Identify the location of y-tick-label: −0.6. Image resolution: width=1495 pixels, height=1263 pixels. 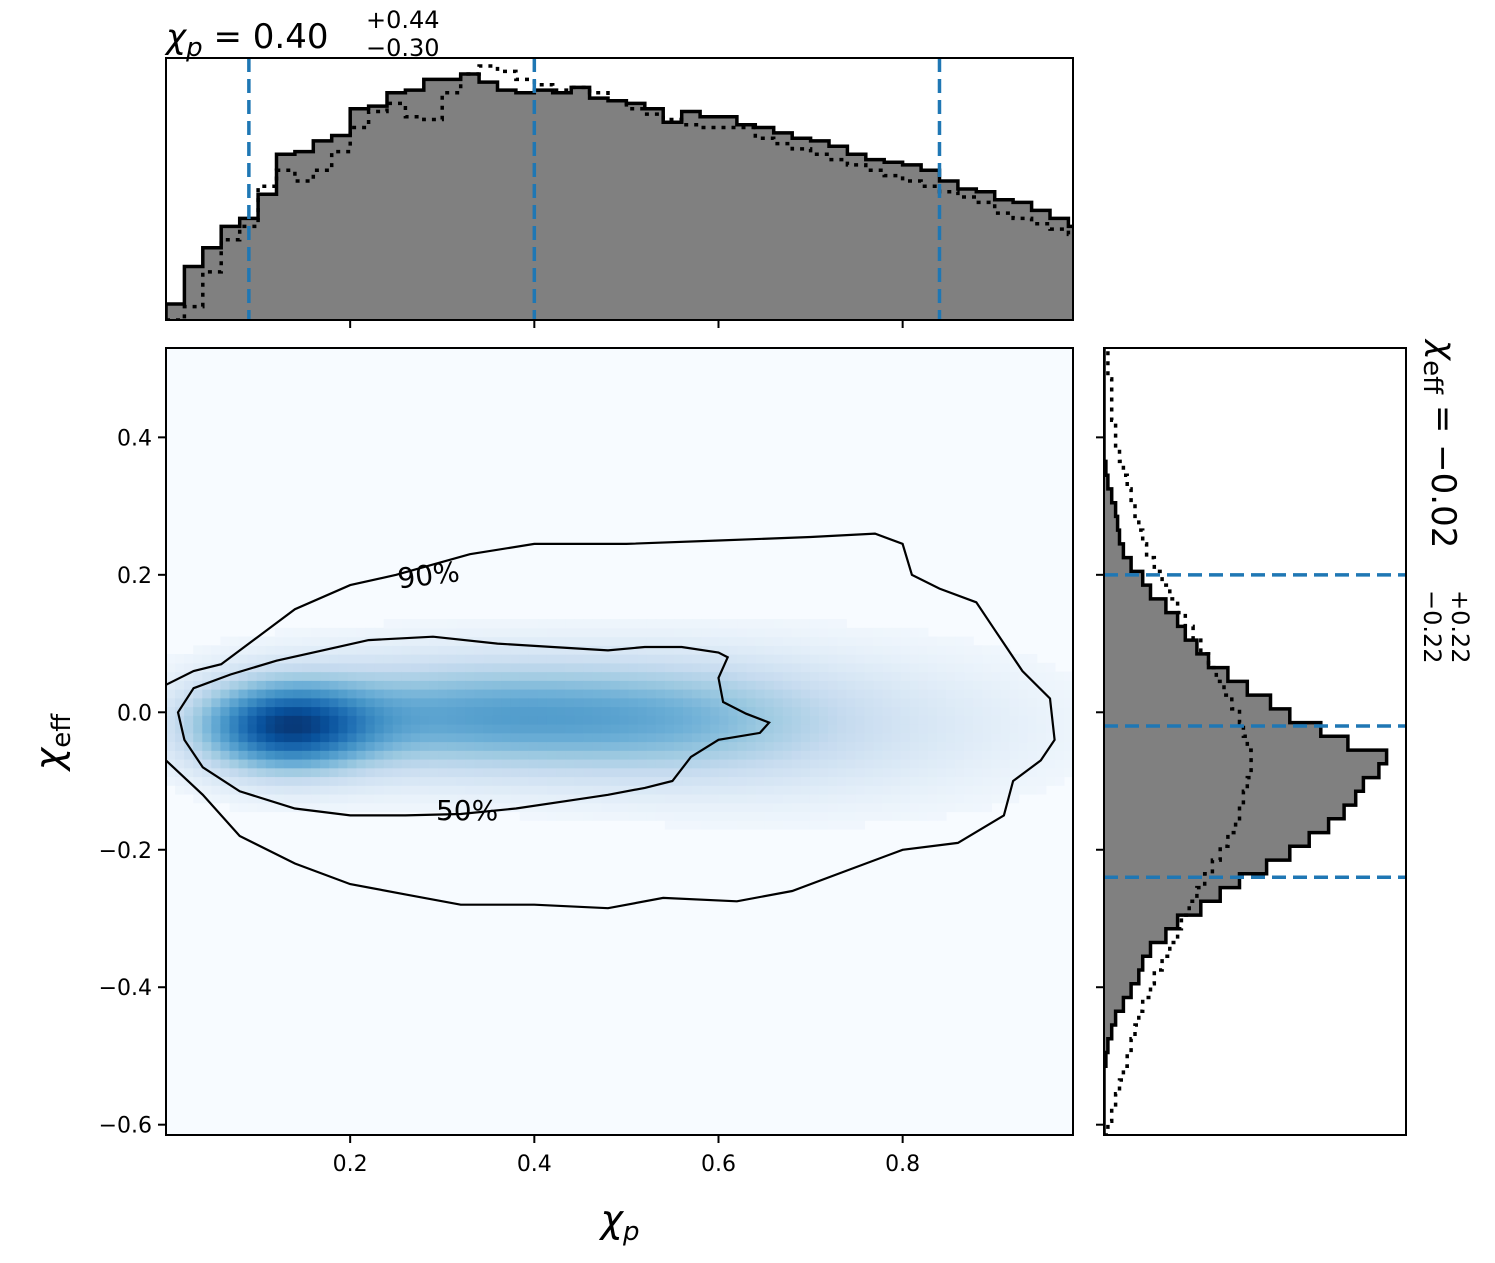
(125, 1126).